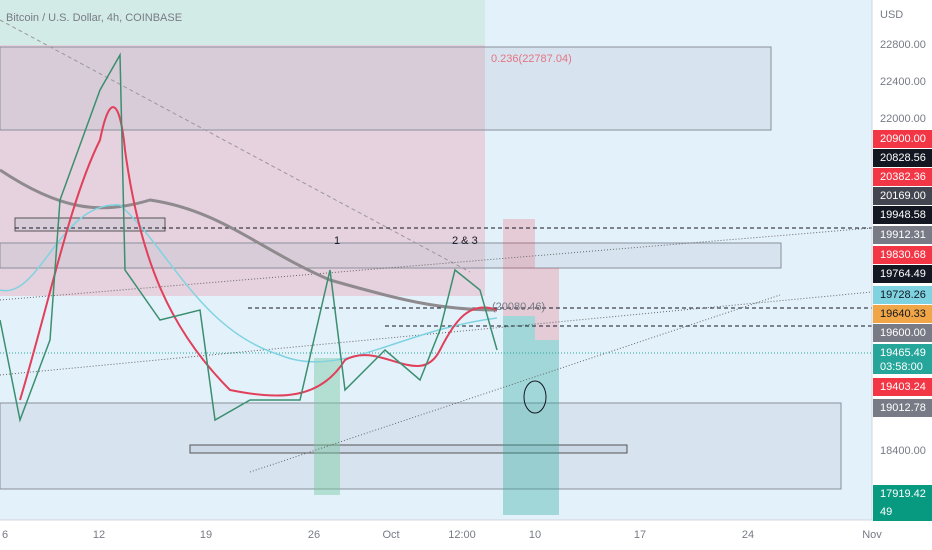 The image size is (932, 550). I want to click on price-tag: 49, so click(886, 512).